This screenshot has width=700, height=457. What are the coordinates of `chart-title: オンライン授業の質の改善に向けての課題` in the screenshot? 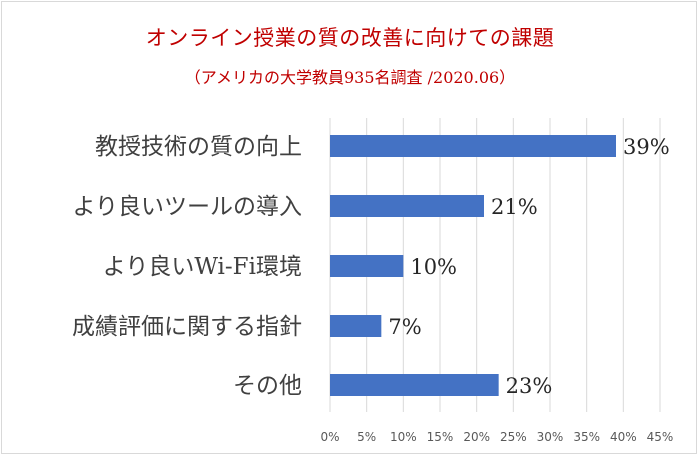 It's located at (350, 38).